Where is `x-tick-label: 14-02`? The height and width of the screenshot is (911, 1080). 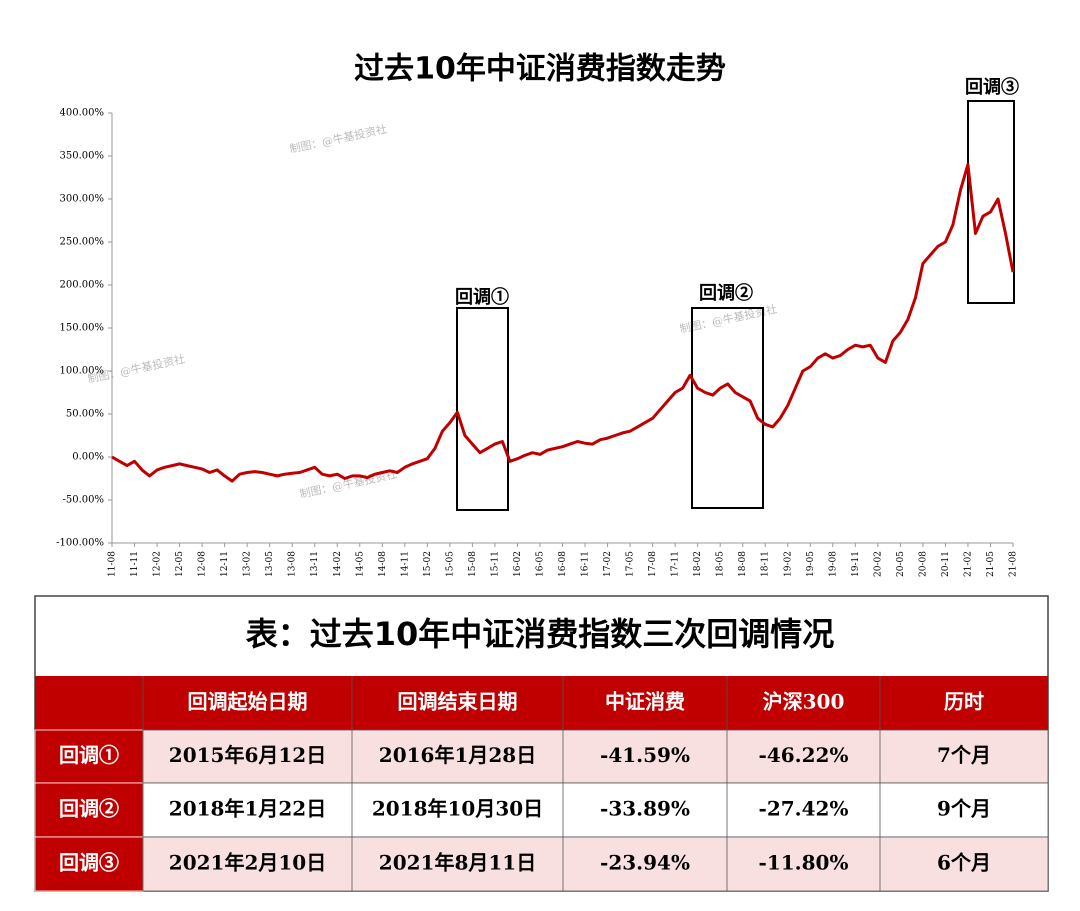
x-tick-label: 14-02 is located at coordinates (338, 564).